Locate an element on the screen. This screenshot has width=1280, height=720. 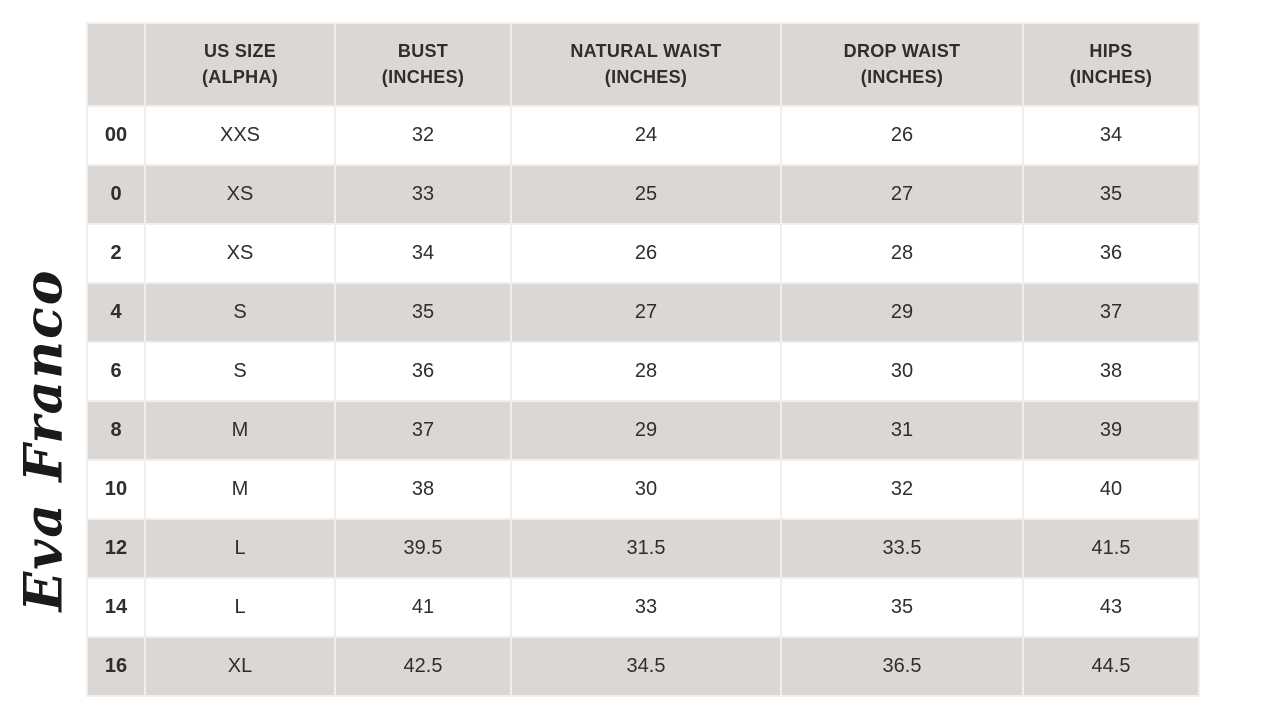
bust-cell: 32 is located at coordinates (423, 135).